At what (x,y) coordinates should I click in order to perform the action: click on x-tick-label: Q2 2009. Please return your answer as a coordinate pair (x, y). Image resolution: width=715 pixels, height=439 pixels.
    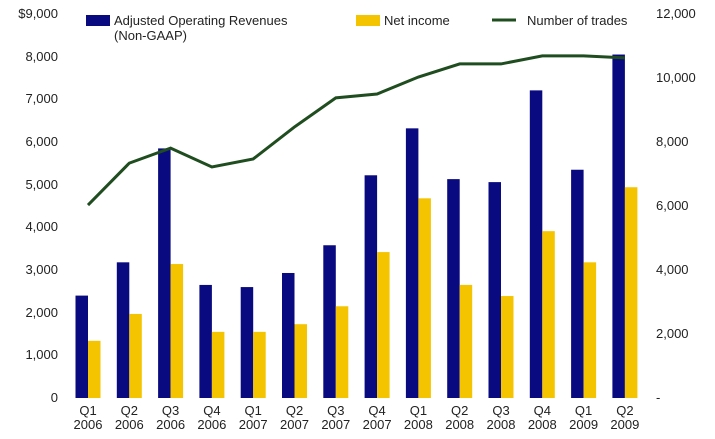
    Looking at the image, I should click on (625, 417).